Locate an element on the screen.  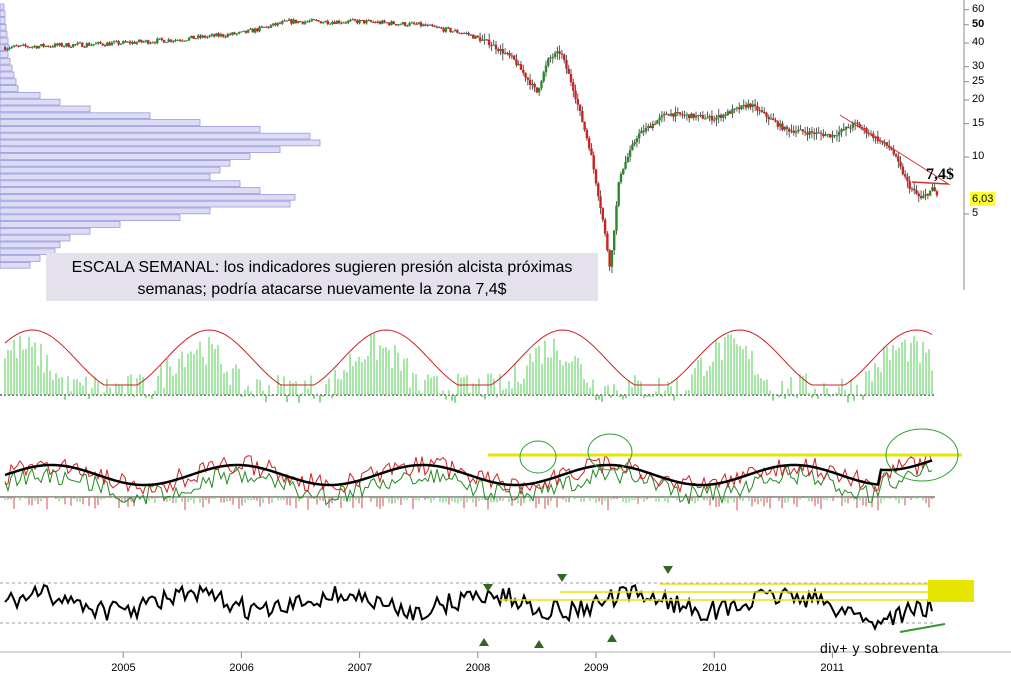
trendline is located at coordinates (895, 150).